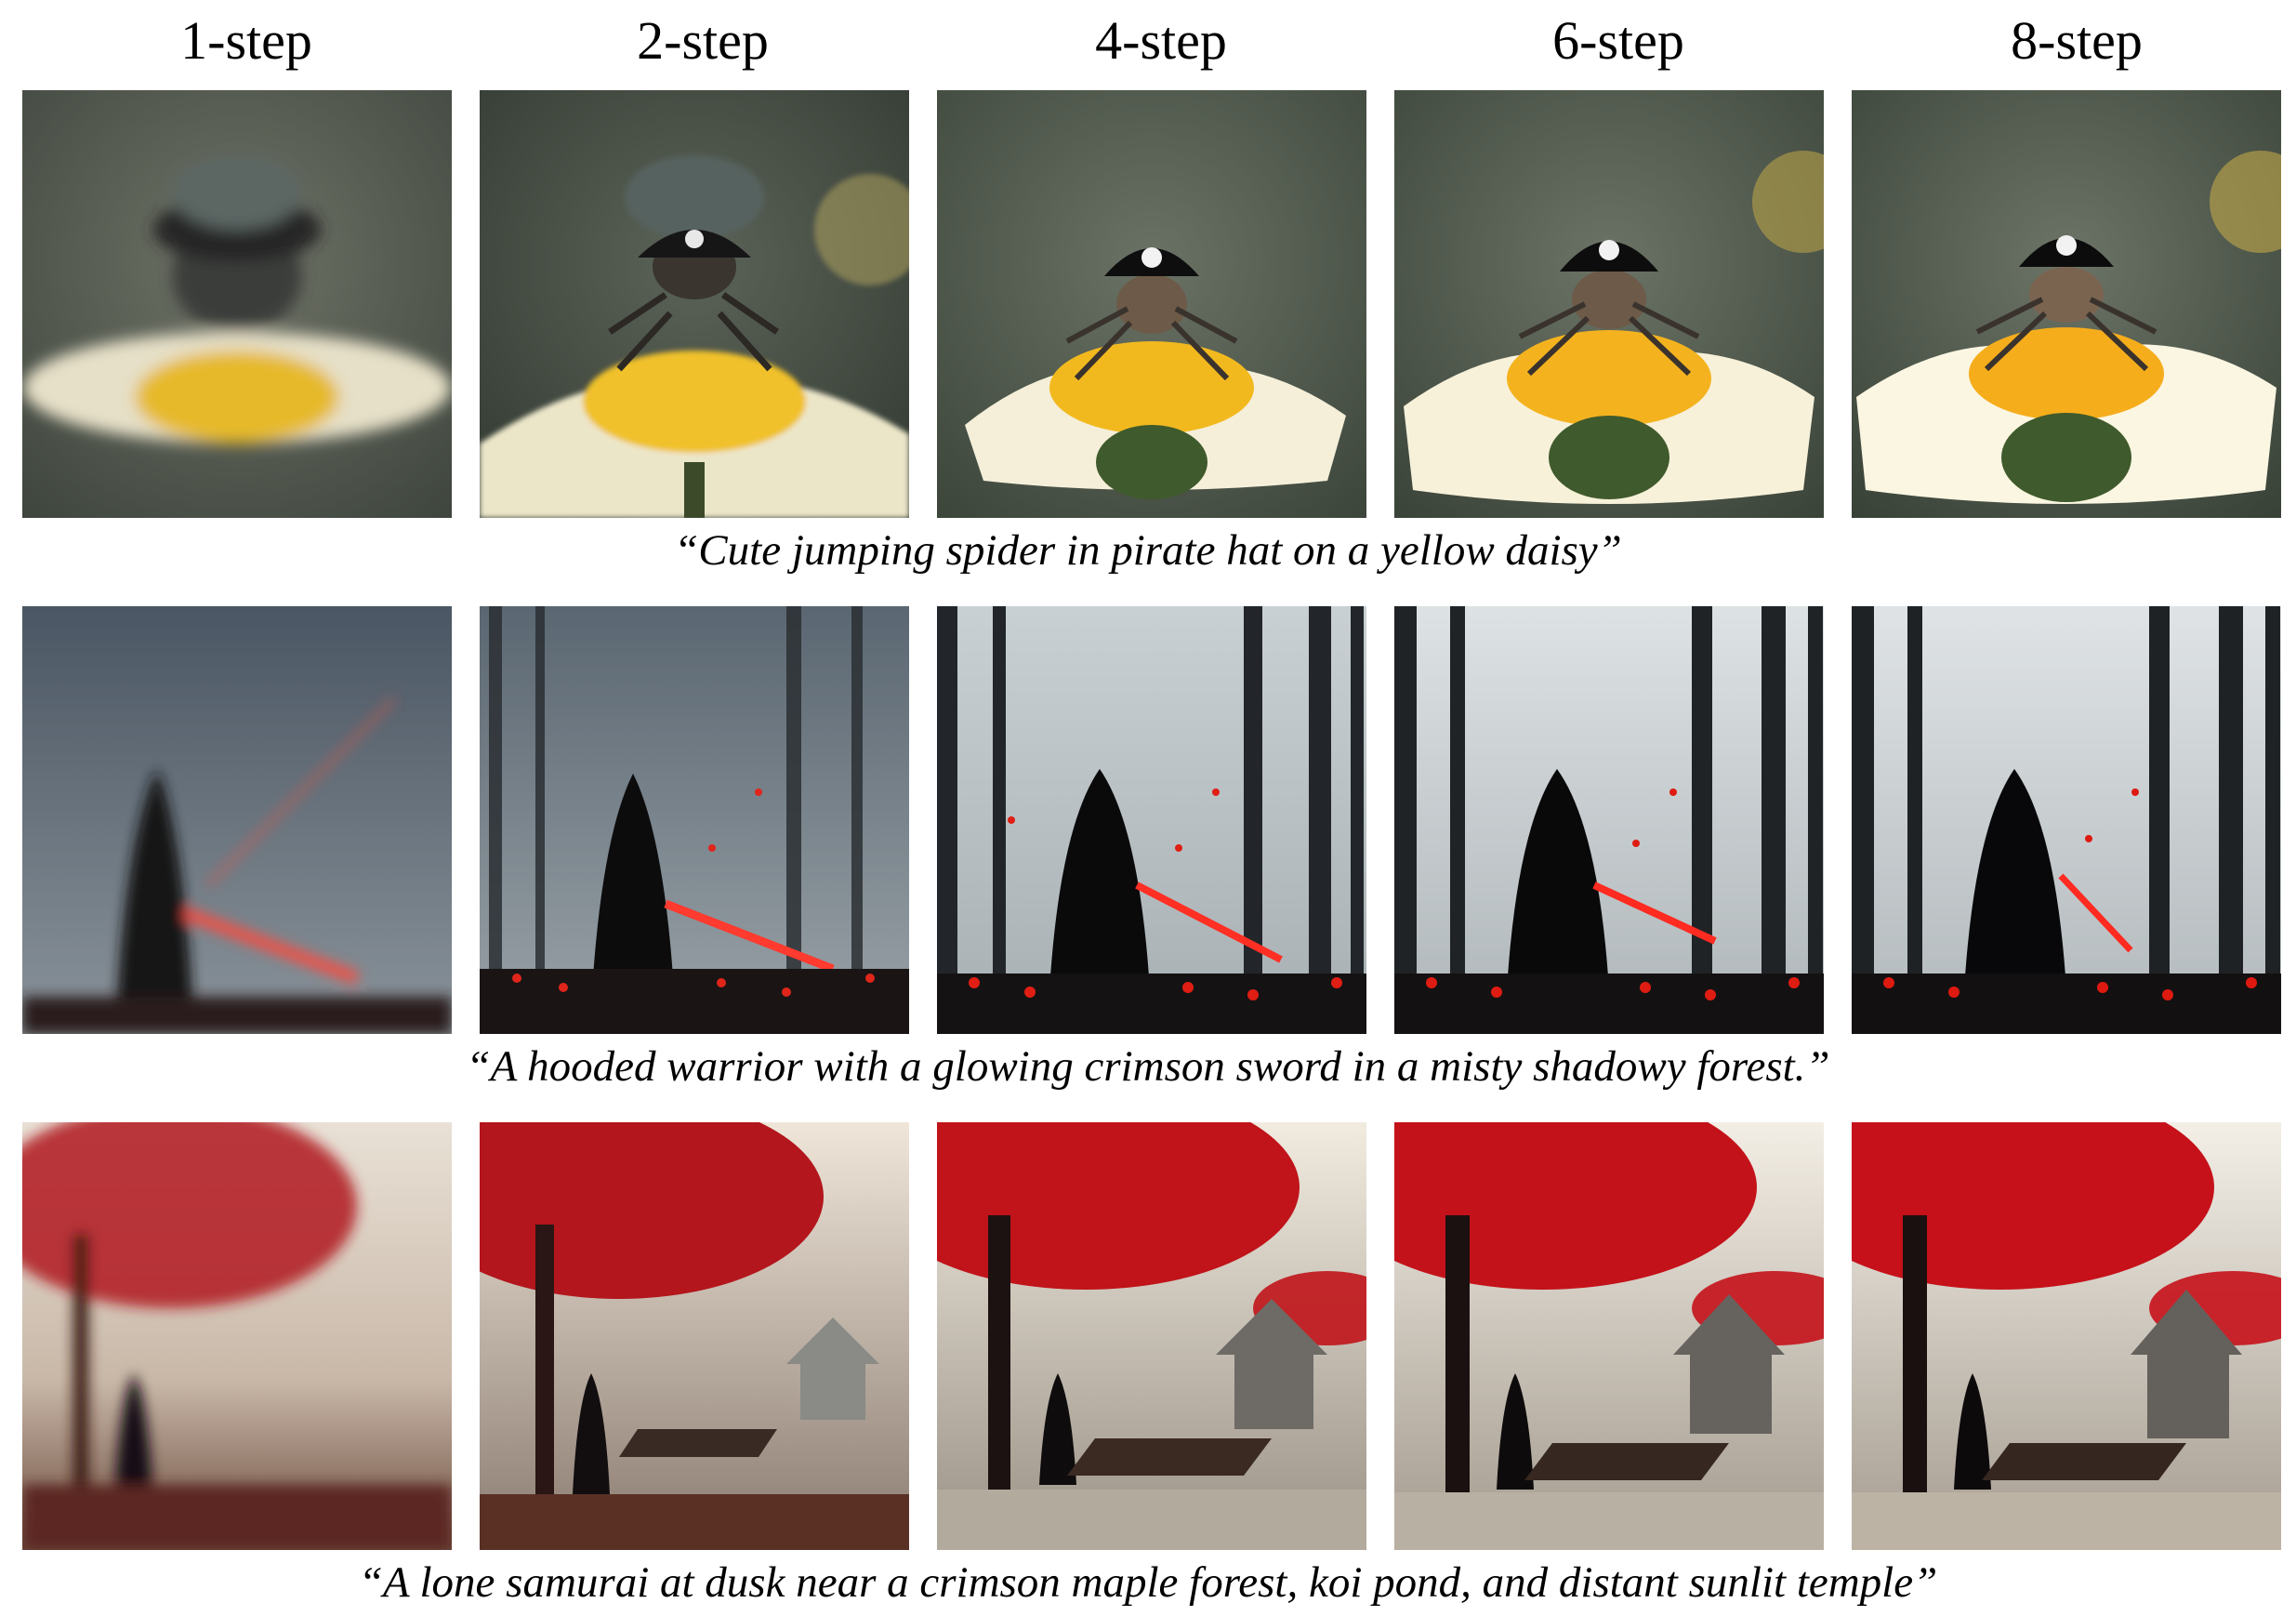 The height and width of the screenshot is (1616, 2296). I want to click on image-spider-6-step, so click(1609, 304).